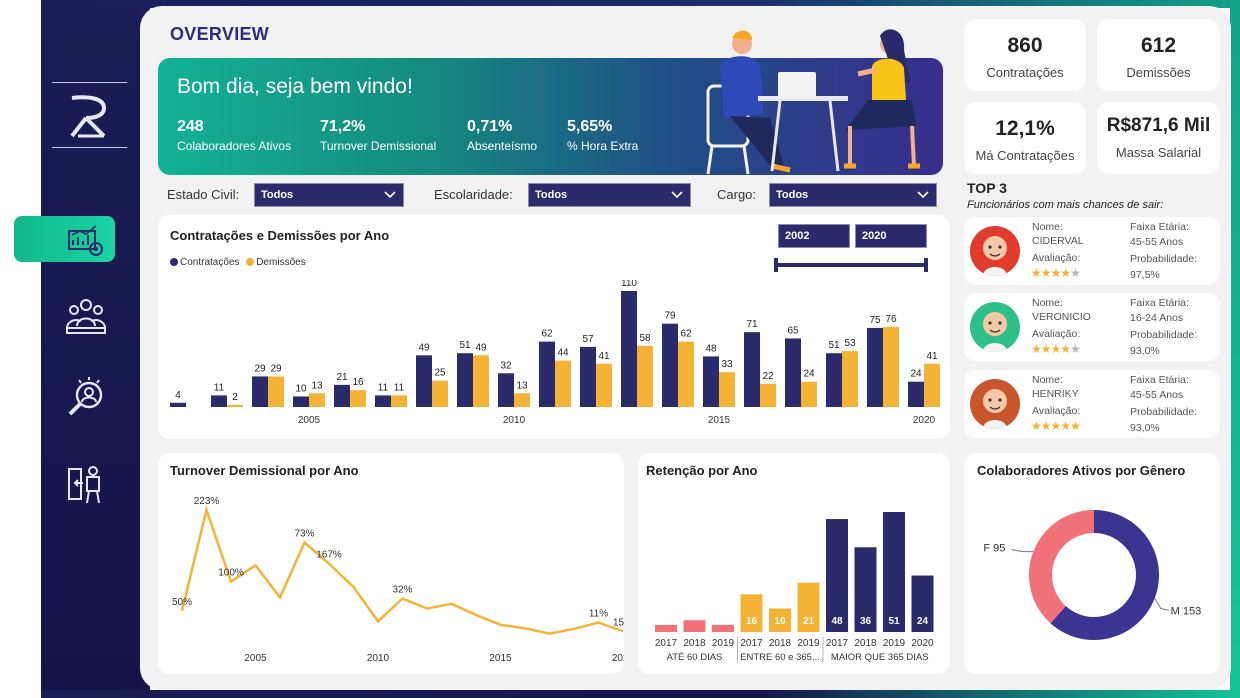 Image resolution: width=1240 pixels, height=698 pixels. I want to click on bar-demissoes-2009, so click(481, 381).